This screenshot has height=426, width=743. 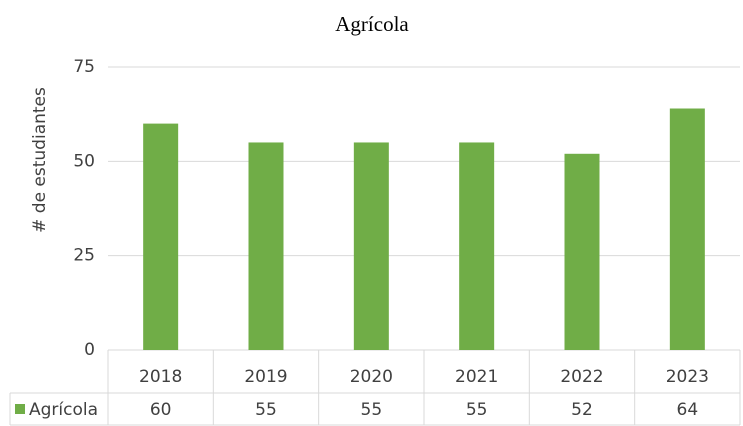 I want to click on y-tick-label: 50, so click(x=84, y=161).